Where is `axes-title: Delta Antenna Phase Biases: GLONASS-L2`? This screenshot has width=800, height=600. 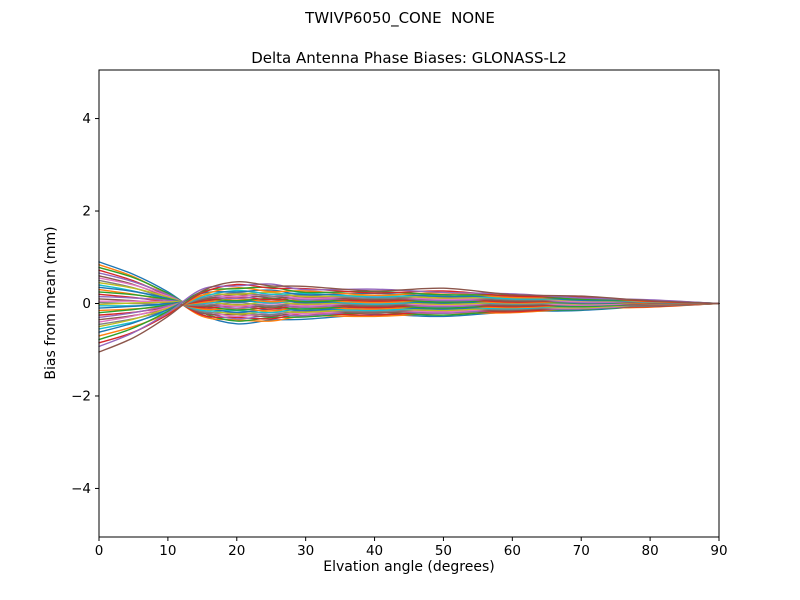 axes-title: Delta Antenna Phase Biases: GLONASS-L2 is located at coordinates (409, 58).